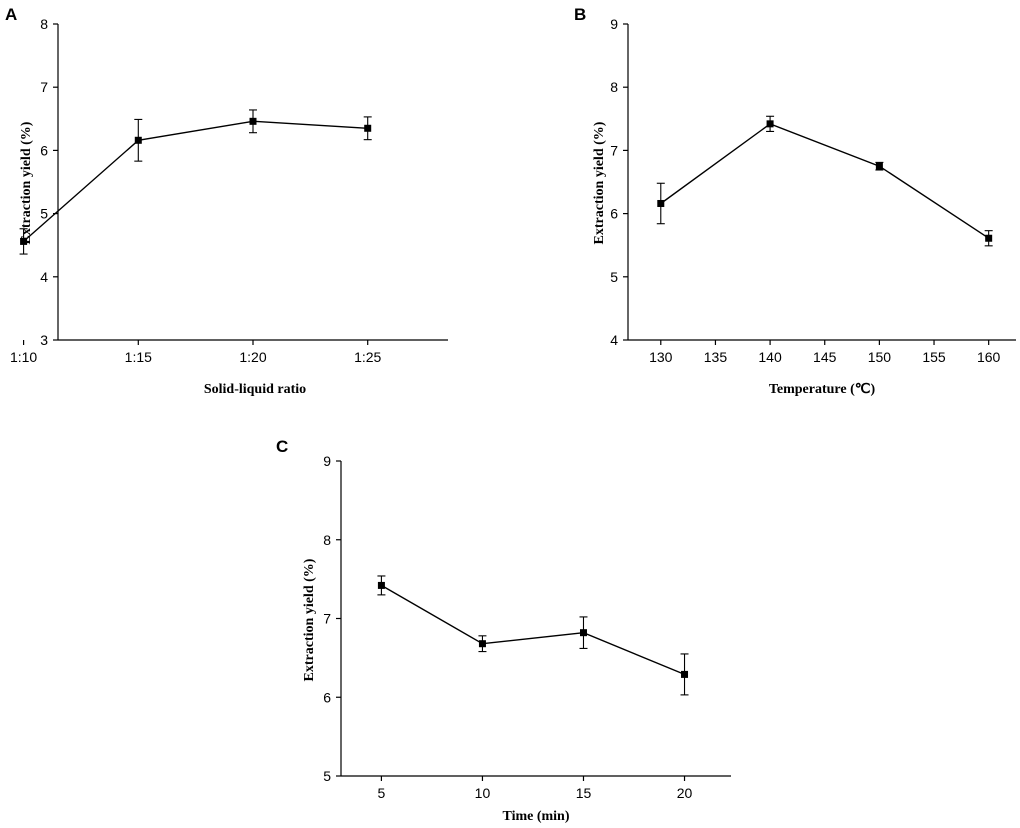 The image size is (1020, 828). What do you see at coordinates (614, 87) in the screenshot?
I see `panel-b-y-tick-label: 8` at bounding box center [614, 87].